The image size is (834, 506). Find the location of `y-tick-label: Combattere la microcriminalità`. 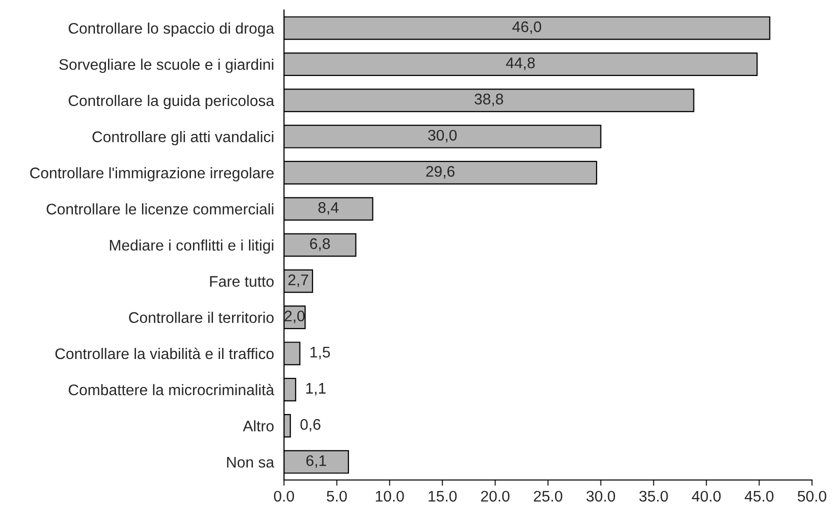

y-tick-label: Combattere la microcriminalità is located at coordinates (171, 390).